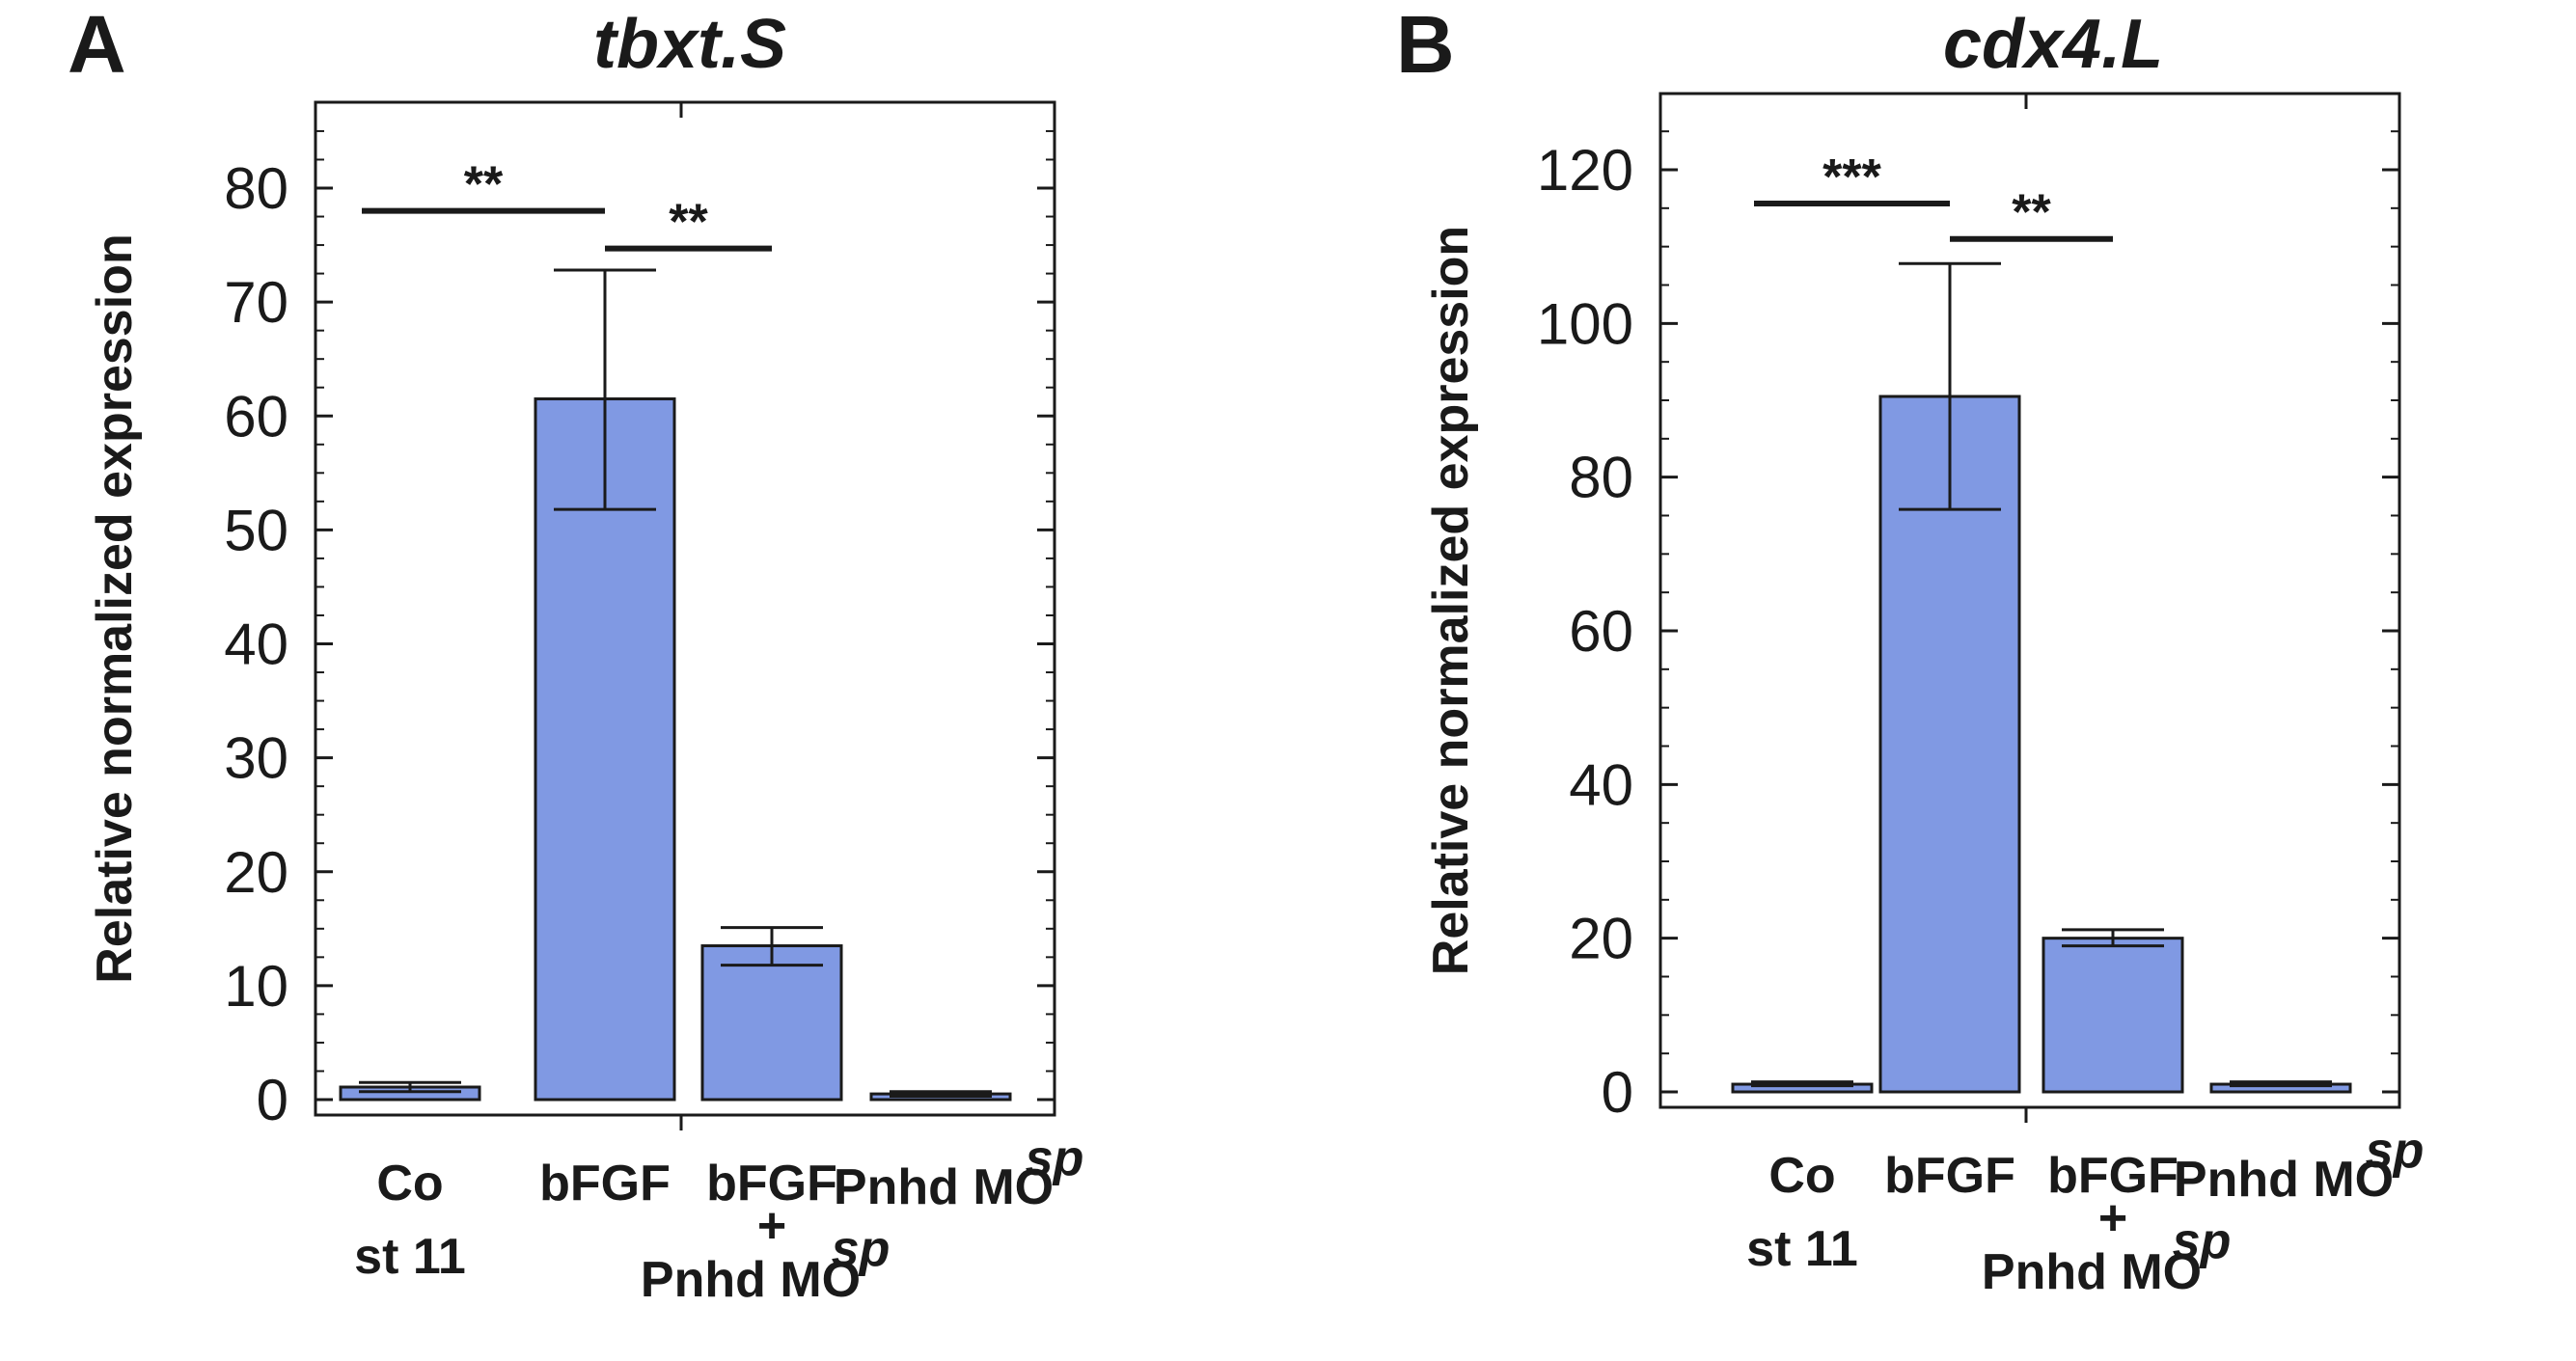 Image resolution: width=2576 pixels, height=1361 pixels. Describe the element at coordinates (256, 530) in the screenshot. I see `y-tick-label: 50` at that location.